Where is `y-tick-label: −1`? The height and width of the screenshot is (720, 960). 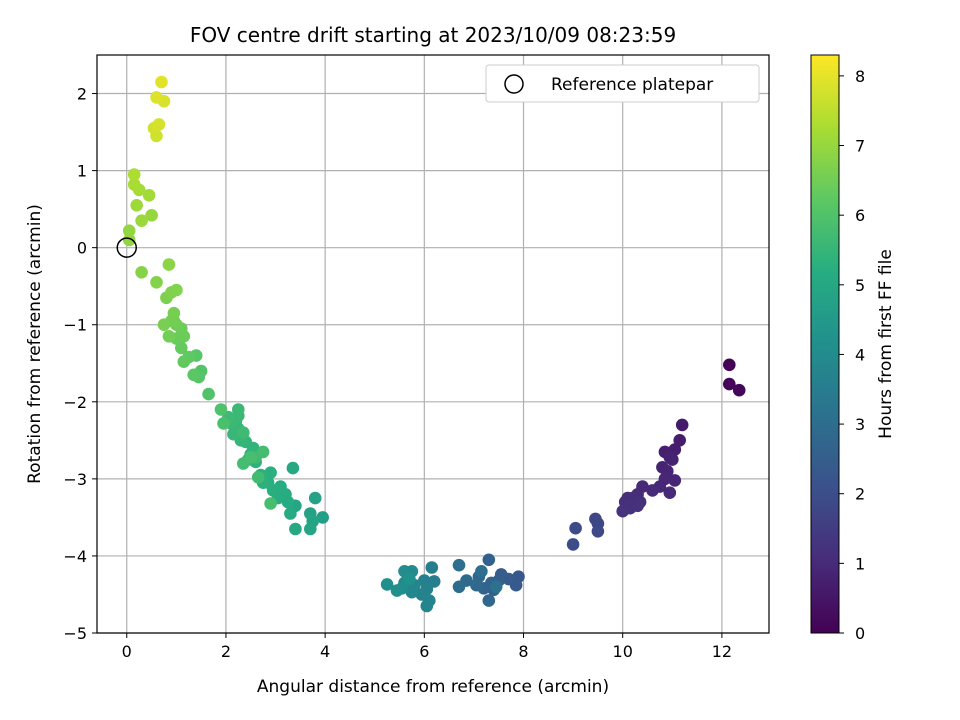
y-tick-label: −1 is located at coordinates (75, 325).